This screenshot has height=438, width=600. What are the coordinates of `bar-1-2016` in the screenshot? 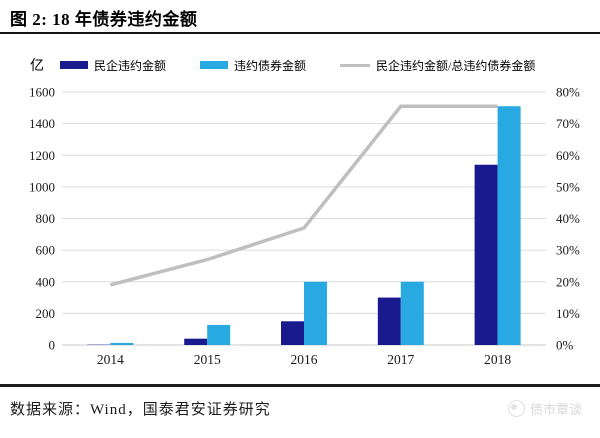 It's located at (315, 313).